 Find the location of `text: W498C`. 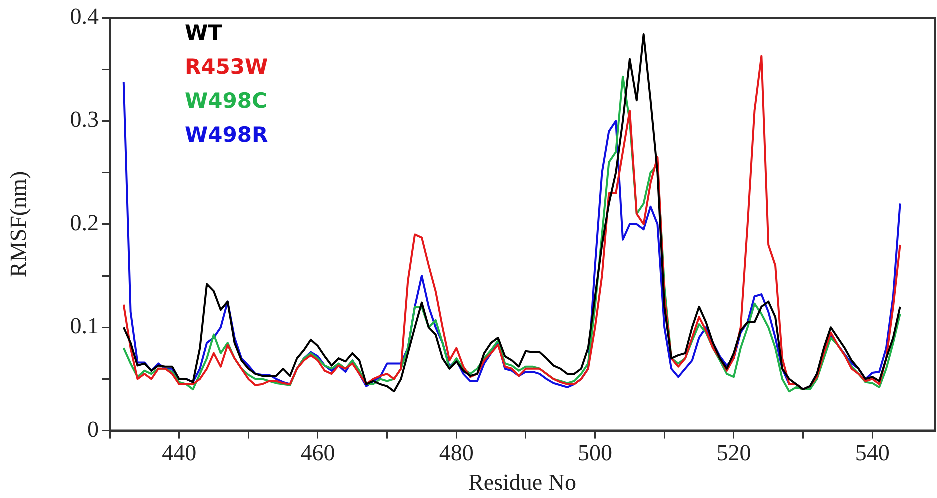

text: W498C is located at coordinates (226, 101).